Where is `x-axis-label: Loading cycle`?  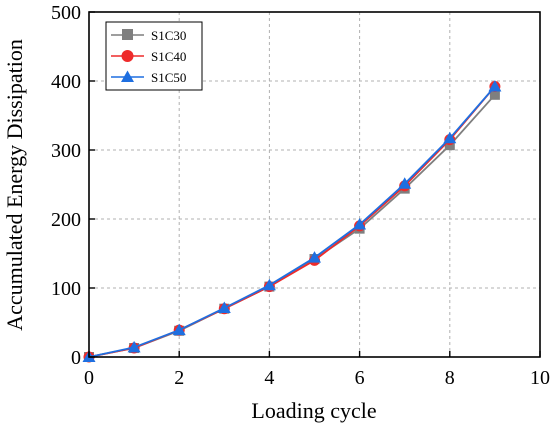
x-axis-label: Loading cycle is located at coordinates (313, 410).